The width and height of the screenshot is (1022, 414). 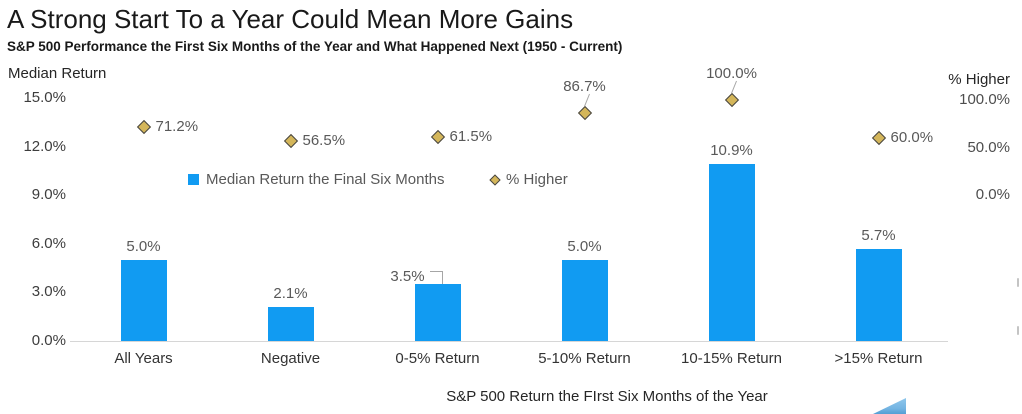 What do you see at coordinates (878, 294) in the screenshot?
I see `bar--15-return` at bounding box center [878, 294].